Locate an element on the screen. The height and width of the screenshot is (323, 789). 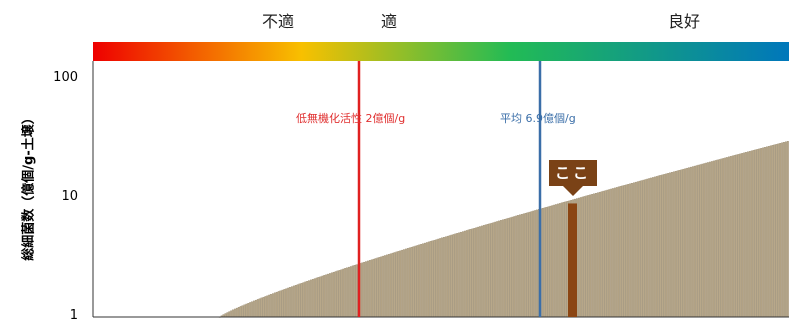
color-scale-bar is located at coordinates (441, 51).